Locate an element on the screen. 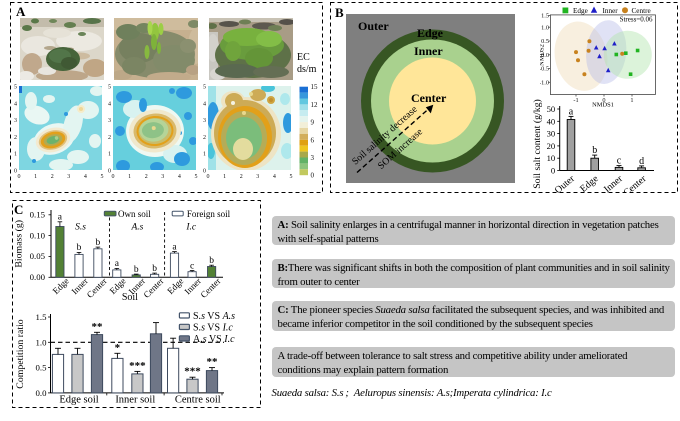  svg-text: 6 is located at coordinates (313, 140).